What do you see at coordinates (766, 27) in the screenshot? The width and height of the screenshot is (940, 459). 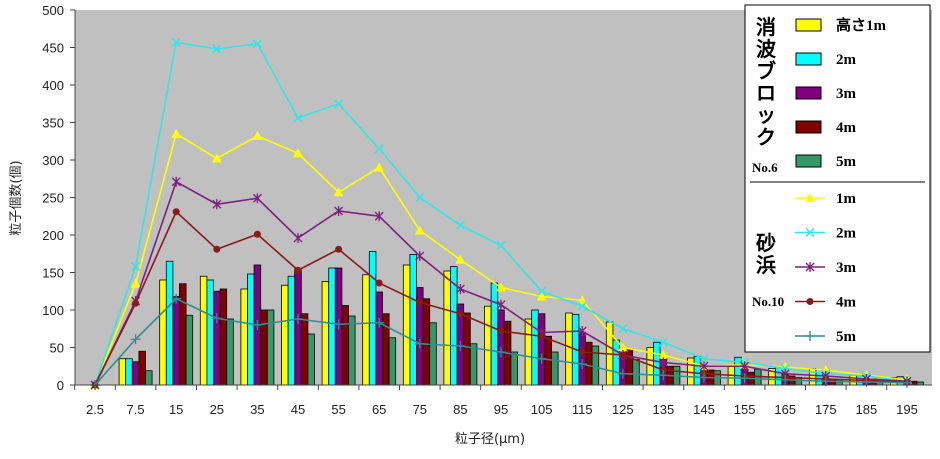 I see `legend-bar-group-title: 消` at bounding box center [766, 27].